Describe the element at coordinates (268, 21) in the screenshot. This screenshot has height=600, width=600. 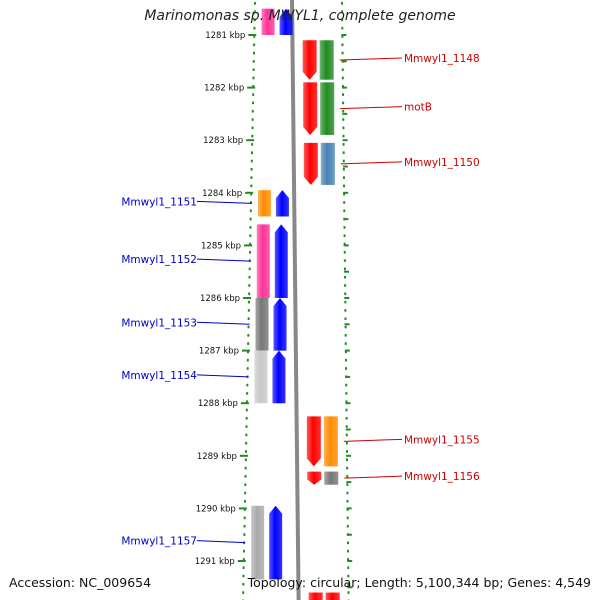
I see `gene-box-top-partial-left` at that location.